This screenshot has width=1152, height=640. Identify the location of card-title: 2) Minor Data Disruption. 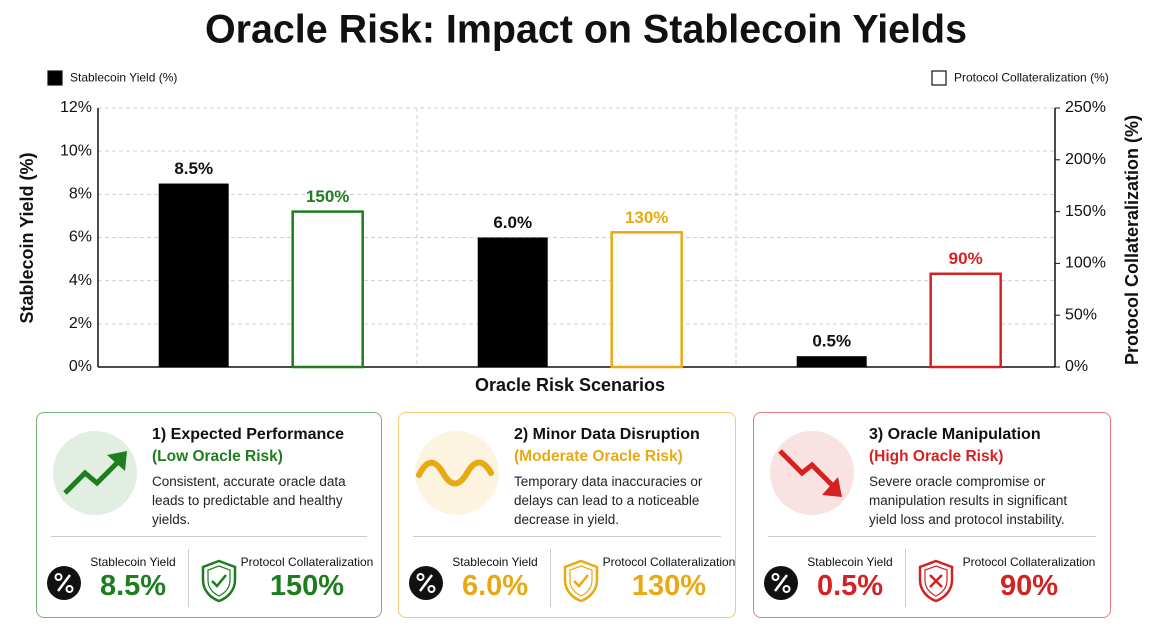
(607, 434).